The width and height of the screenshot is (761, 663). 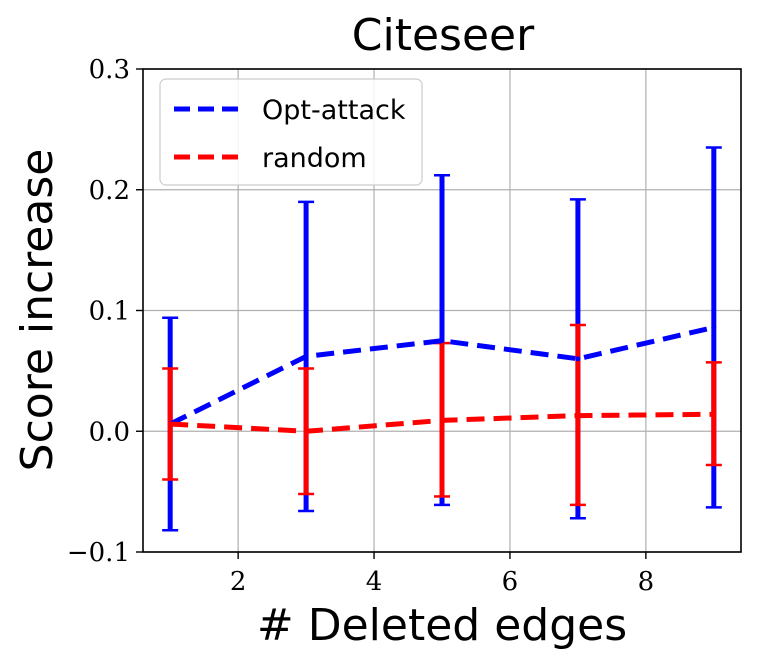 What do you see at coordinates (238, 582) in the screenshot?
I see `x-tick-label: 2` at bounding box center [238, 582].